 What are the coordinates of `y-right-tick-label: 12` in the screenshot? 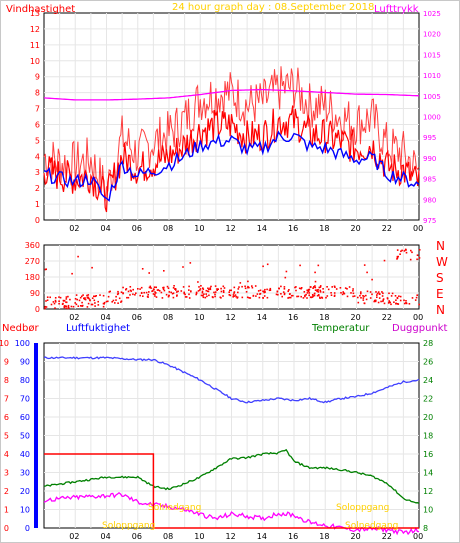 It's located at (428, 491).